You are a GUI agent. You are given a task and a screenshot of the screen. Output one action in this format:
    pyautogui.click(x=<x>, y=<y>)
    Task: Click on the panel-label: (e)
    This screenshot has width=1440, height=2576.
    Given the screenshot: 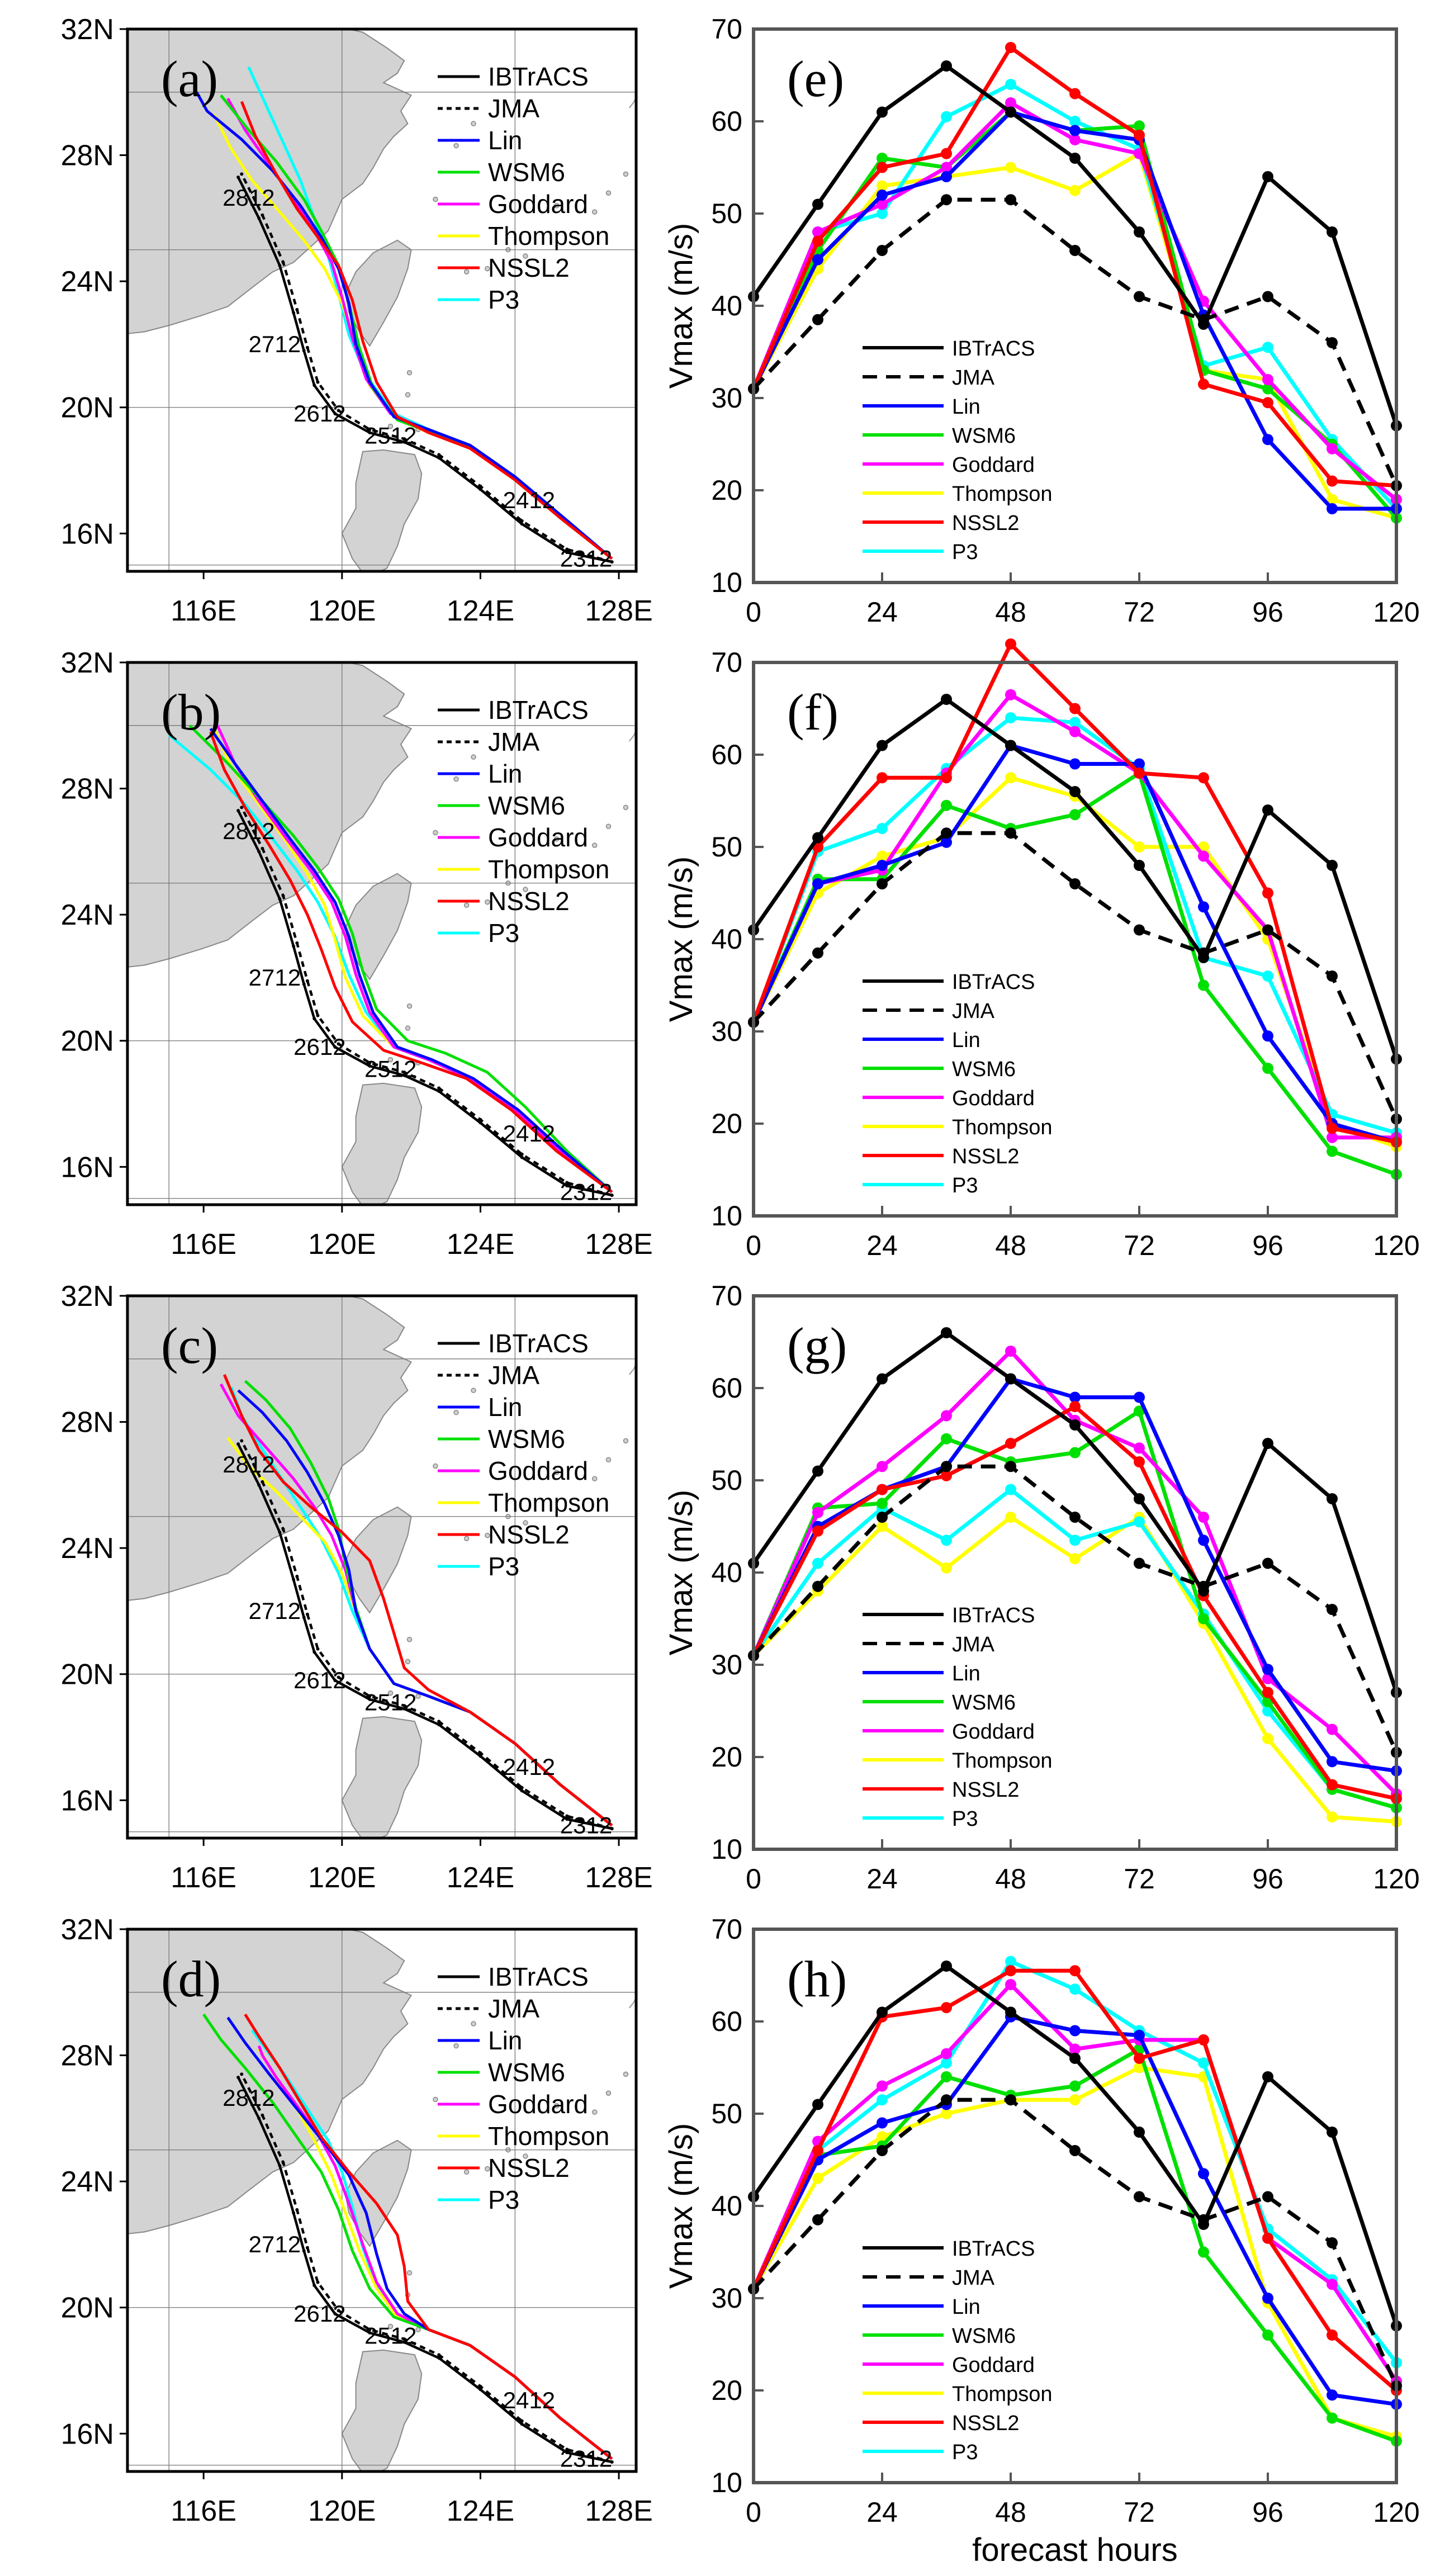 What is the action you would take?
    pyautogui.click(x=815, y=78)
    